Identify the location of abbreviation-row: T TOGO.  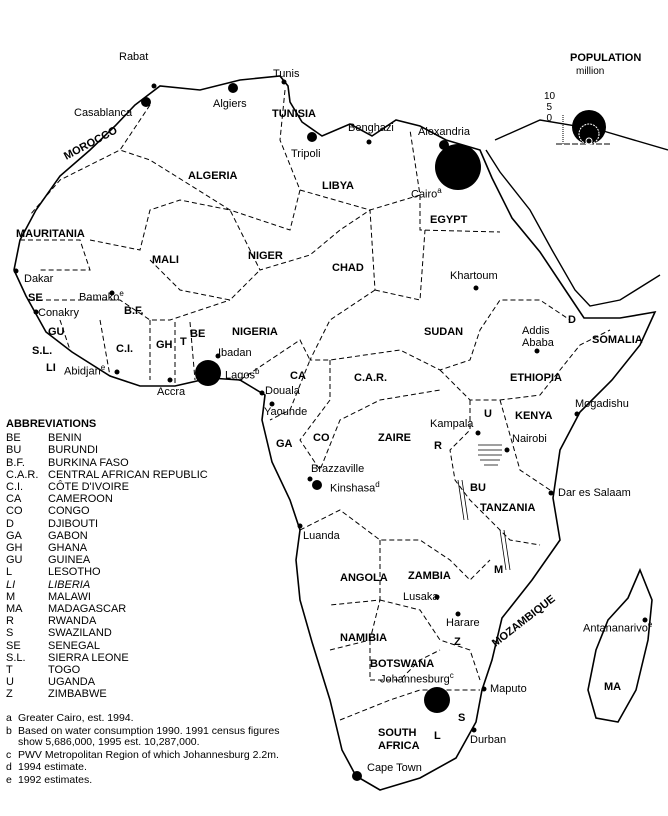
(43, 670).